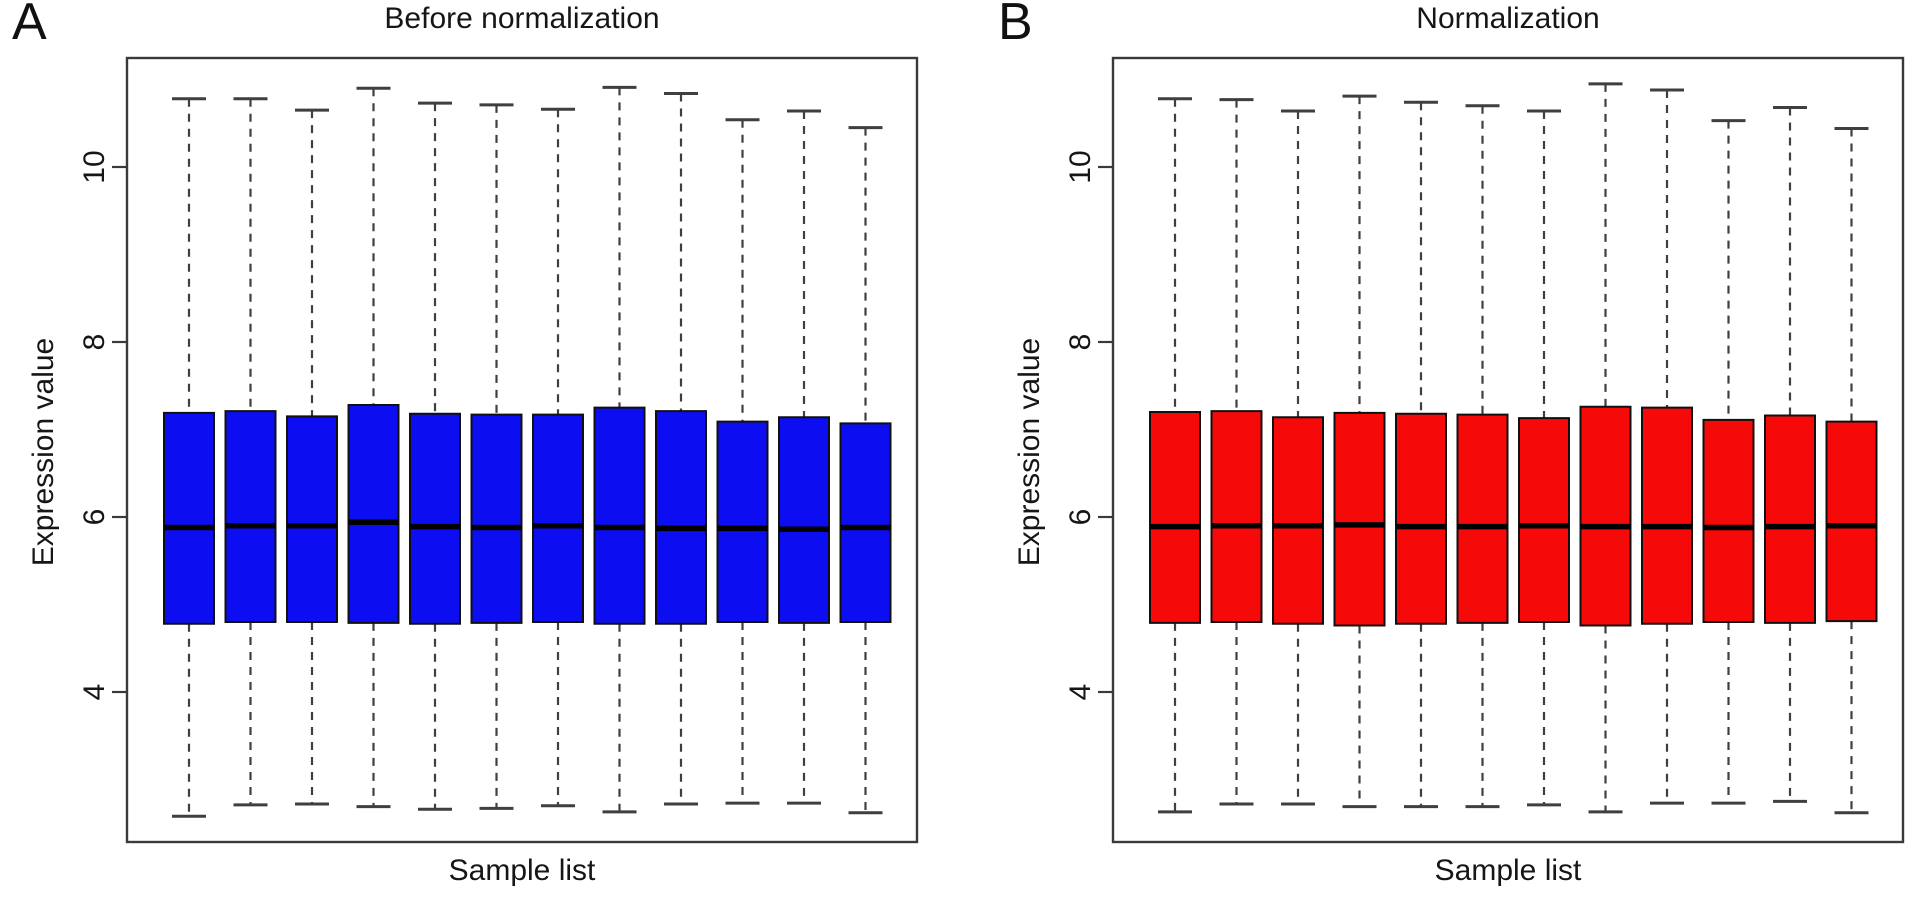 This screenshot has height=912, width=1913. I want to click on panel-a-corner-label: A, so click(29, 25).